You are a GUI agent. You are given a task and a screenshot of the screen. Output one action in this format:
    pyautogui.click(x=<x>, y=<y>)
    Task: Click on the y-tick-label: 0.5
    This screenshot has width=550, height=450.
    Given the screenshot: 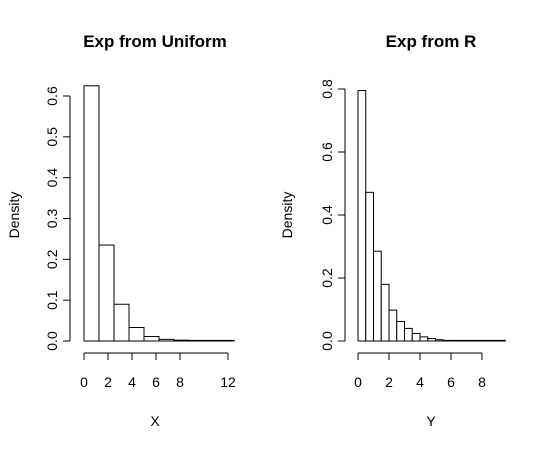 What is the action you would take?
    pyautogui.click(x=52, y=137)
    